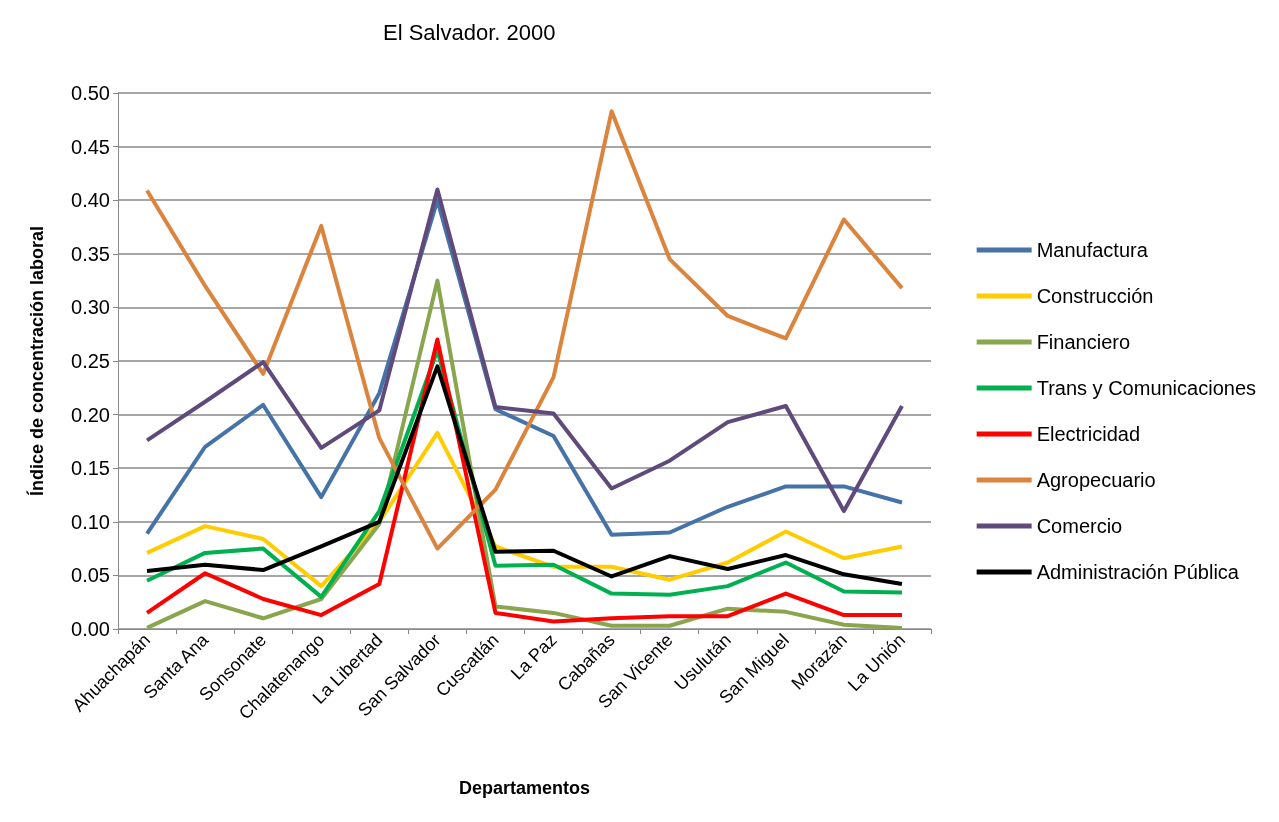  I want to click on legend-label: Agropecuario, so click(1096, 480).